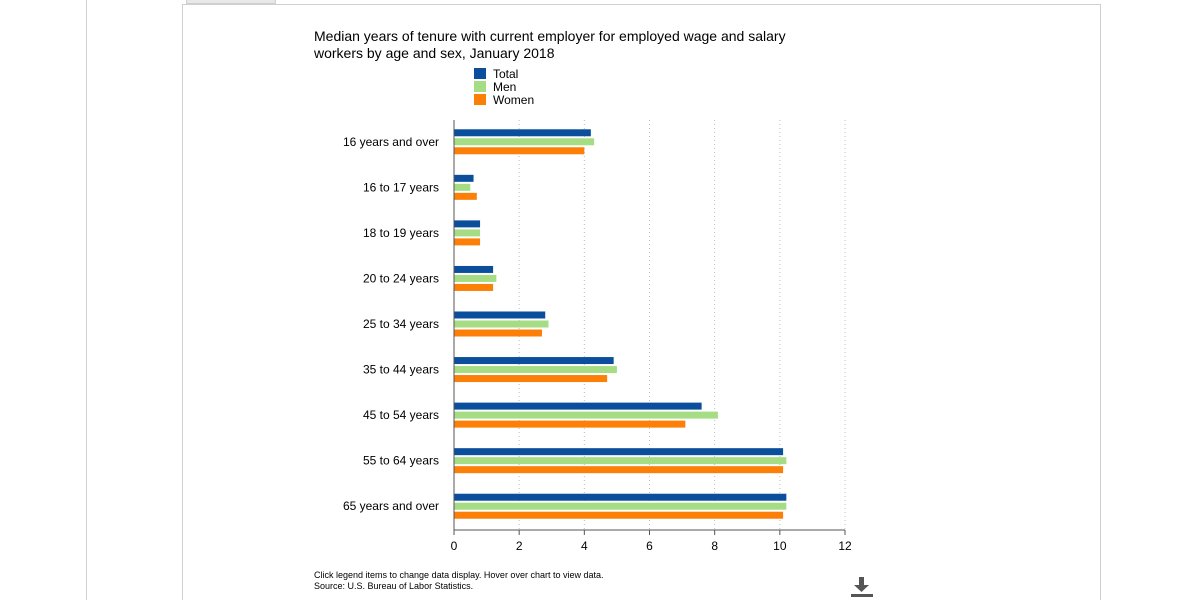 This screenshot has width=1192, height=600. I want to click on x-tick-label-6: 6, so click(649, 546).